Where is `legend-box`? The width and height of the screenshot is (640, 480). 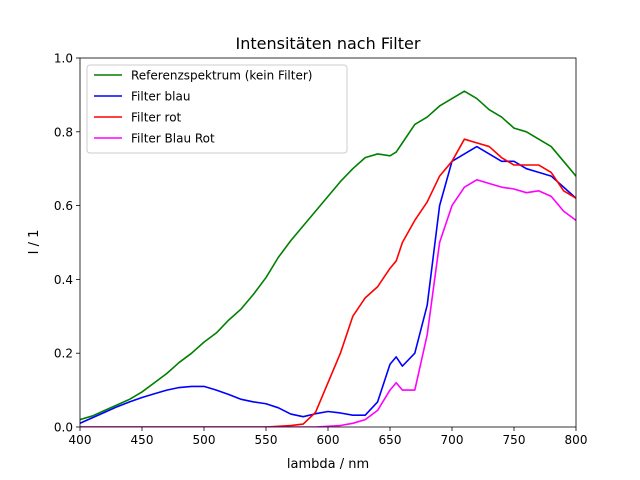 legend-box is located at coordinates (217, 109).